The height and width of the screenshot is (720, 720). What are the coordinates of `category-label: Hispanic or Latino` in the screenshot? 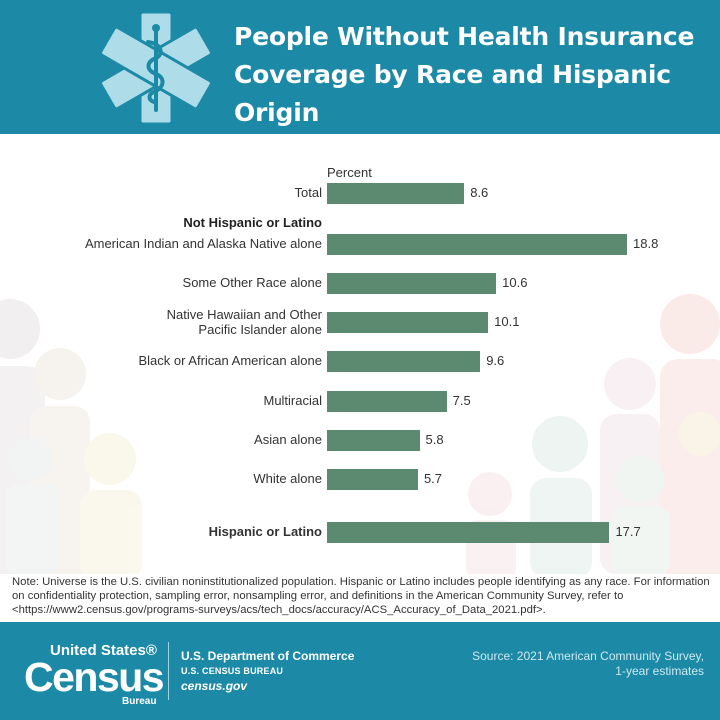 It's located at (265, 531).